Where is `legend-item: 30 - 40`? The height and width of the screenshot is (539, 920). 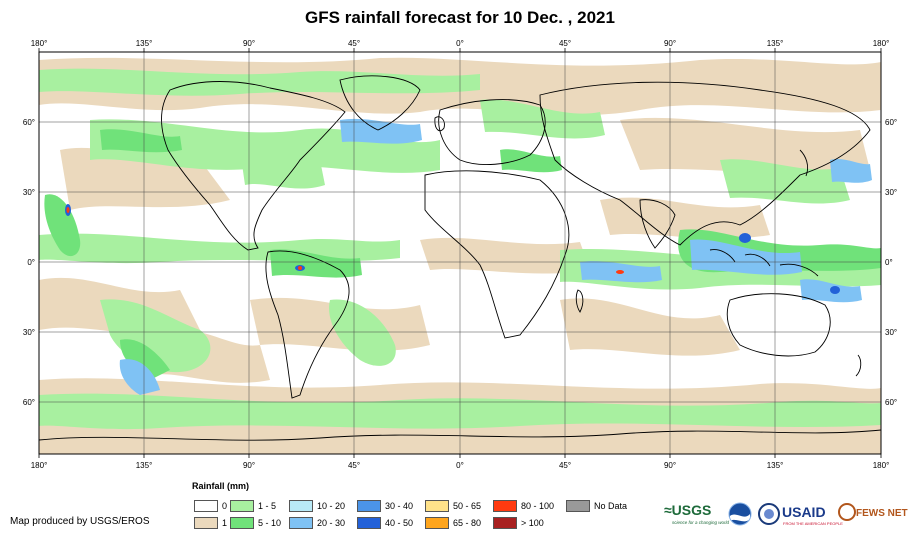
legend-item: 30 - 40 is located at coordinates (385, 506).